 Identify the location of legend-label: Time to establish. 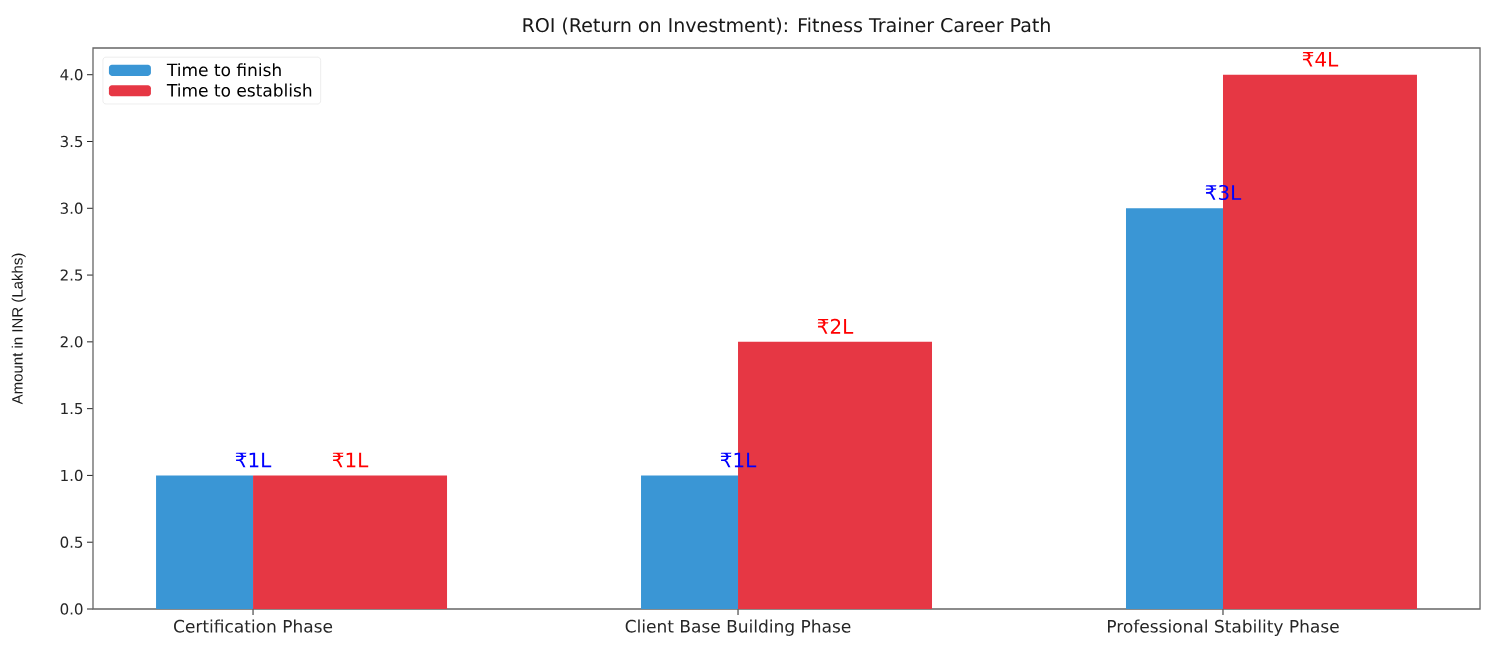
(239, 90).